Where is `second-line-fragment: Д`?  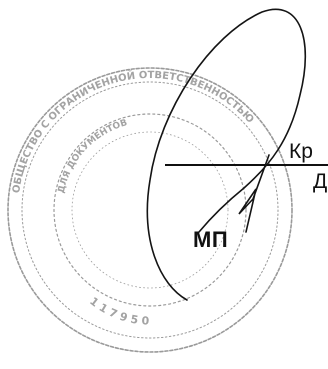
second-line-fragment: Д is located at coordinates (320, 181).